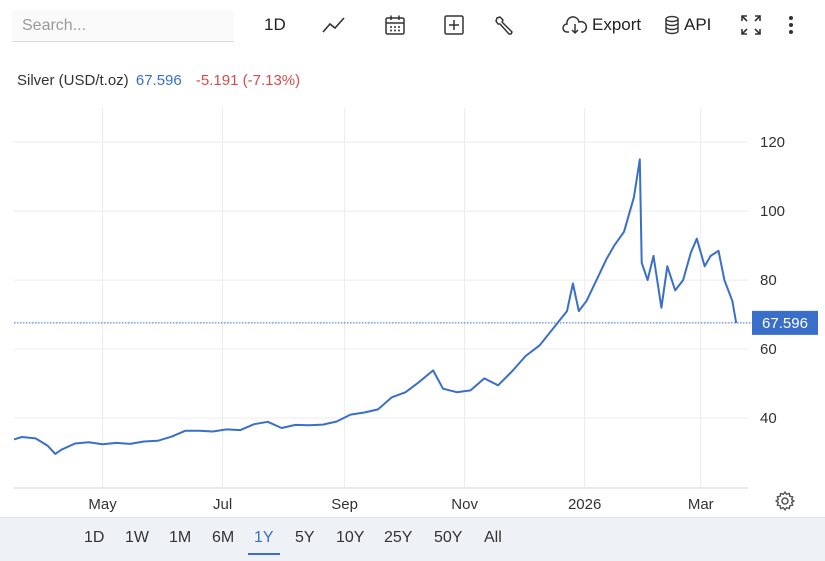 The width and height of the screenshot is (825, 561). I want to click on chart-type-button, so click(334, 25).